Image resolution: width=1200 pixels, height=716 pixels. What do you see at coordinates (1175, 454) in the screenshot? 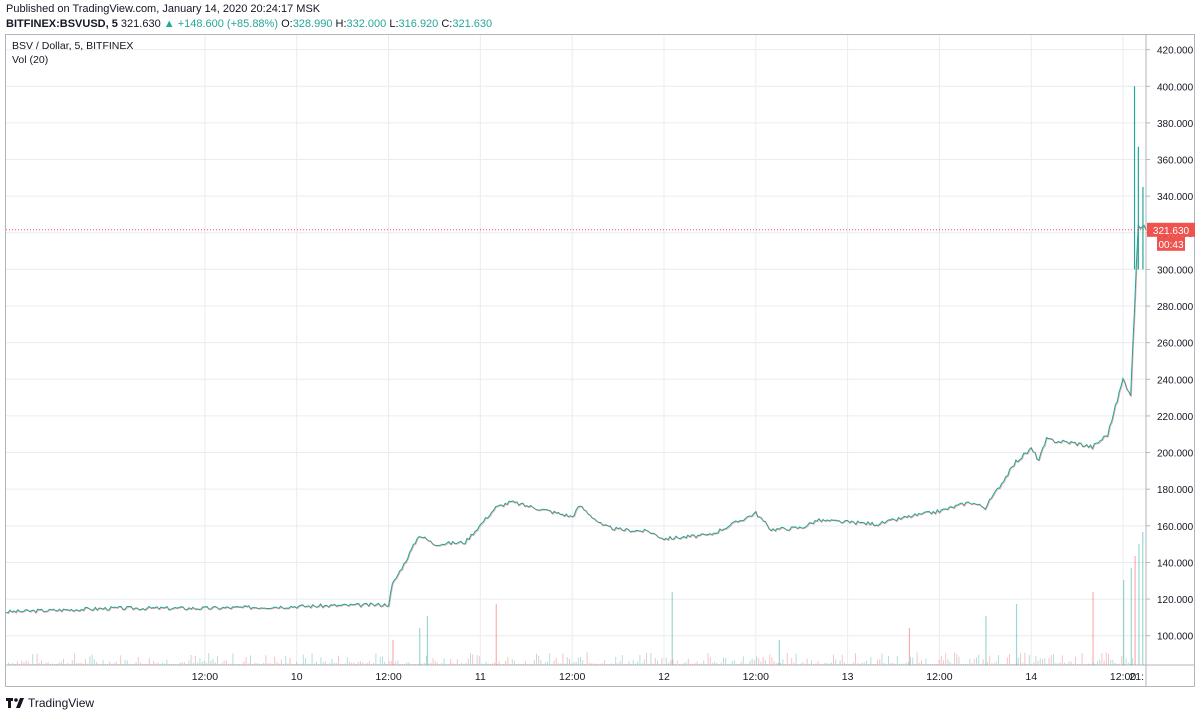
I see `y-tick-label: 200.000` at bounding box center [1175, 454].